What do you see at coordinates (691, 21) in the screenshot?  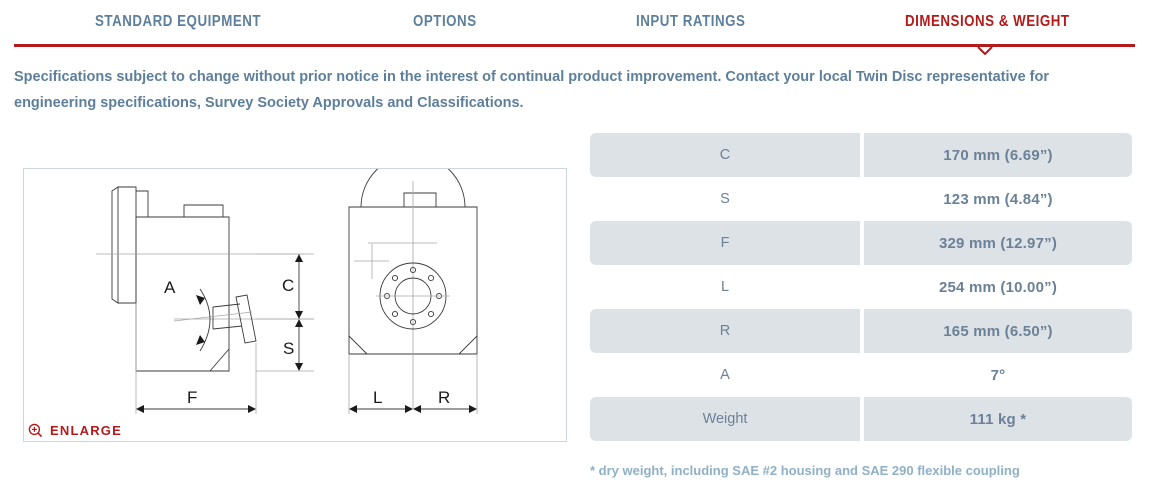 I see `tab-input-ratings: INPUT RATINGS` at bounding box center [691, 21].